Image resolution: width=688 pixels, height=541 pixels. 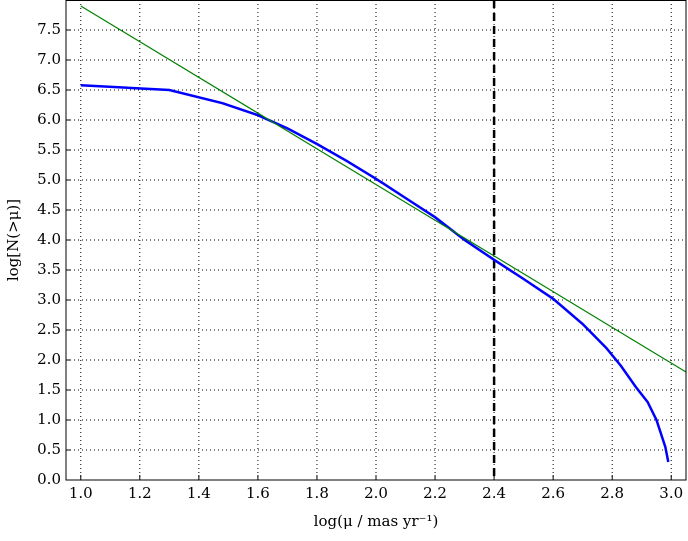 I want to click on x-tick-label: 2.2, so click(x=435, y=493).